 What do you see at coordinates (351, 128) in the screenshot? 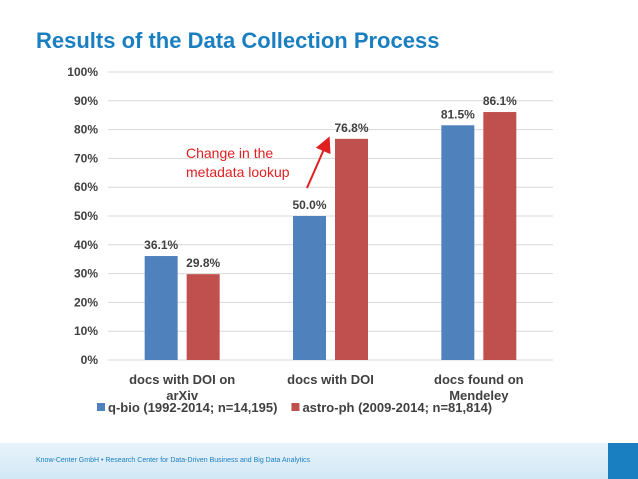
I see `data-label: 76.8%` at bounding box center [351, 128].